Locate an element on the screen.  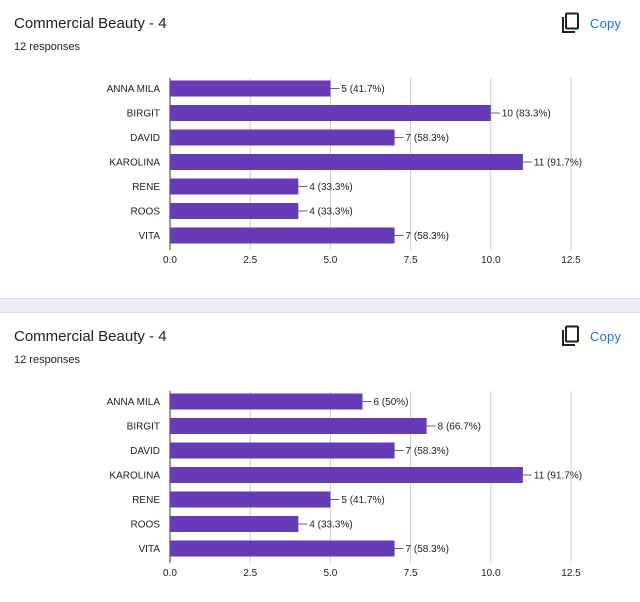
data-label: 10 (83.3%) is located at coordinates (526, 114).